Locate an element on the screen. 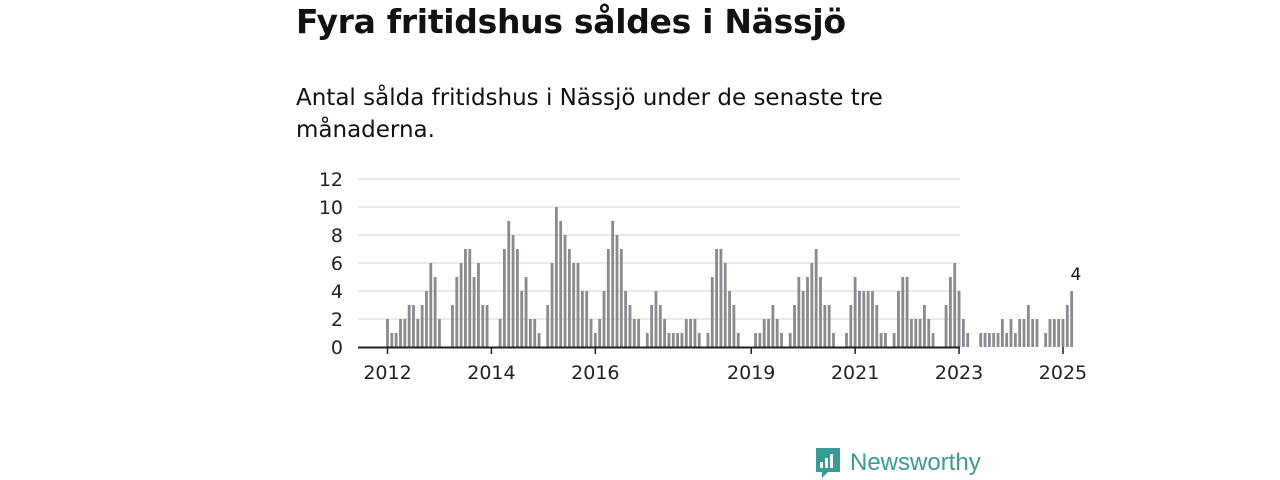 This screenshot has height=480, width=1280. highlight-value-label: 4 is located at coordinates (1076, 275).